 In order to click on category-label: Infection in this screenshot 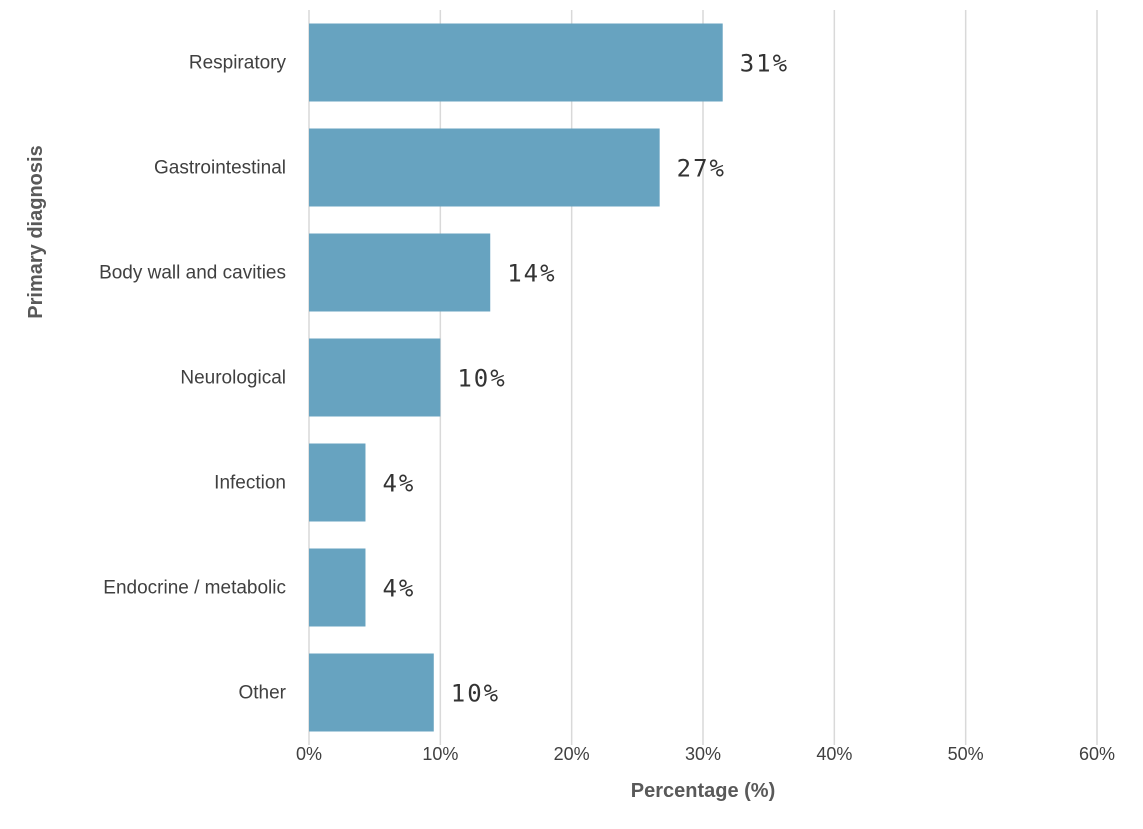, I will do `click(250, 483)`.